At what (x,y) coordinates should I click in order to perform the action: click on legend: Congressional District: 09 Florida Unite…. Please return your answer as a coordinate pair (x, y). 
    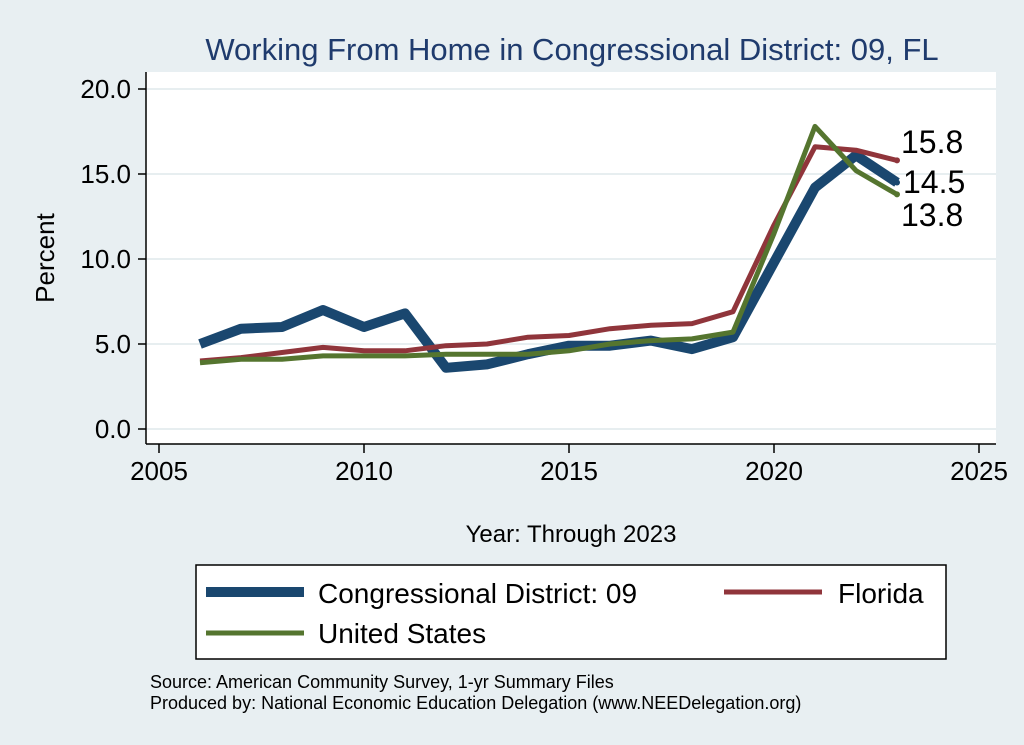
    Looking at the image, I should click on (571, 612).